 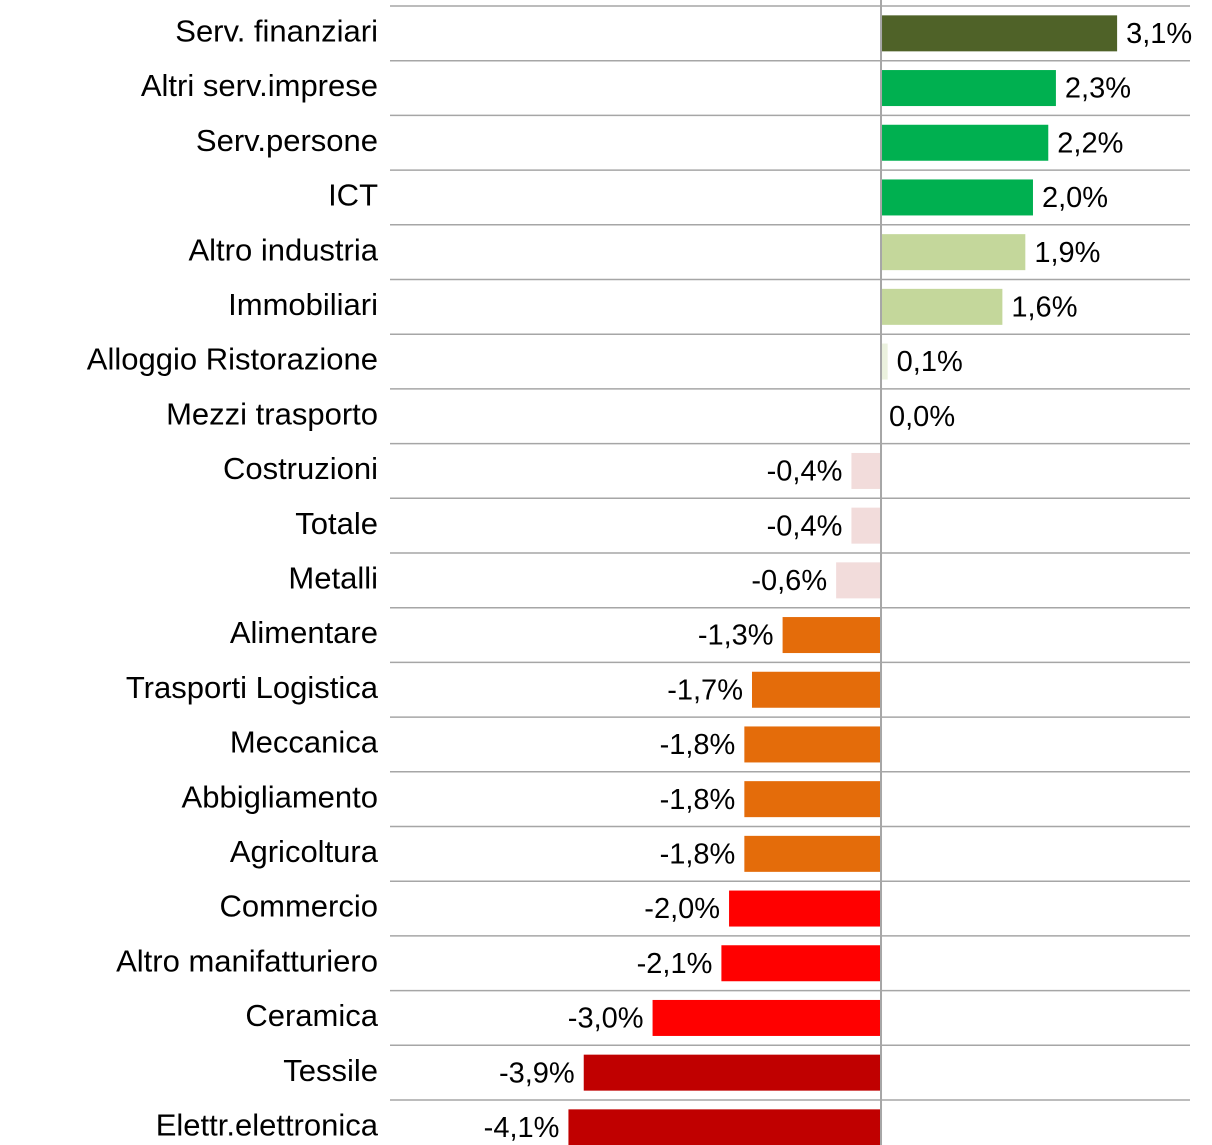 What do you see at coordinates (304, 851) in the screenshot?
I see `category-label: Agricoltura` at bounding box center [304, 851].